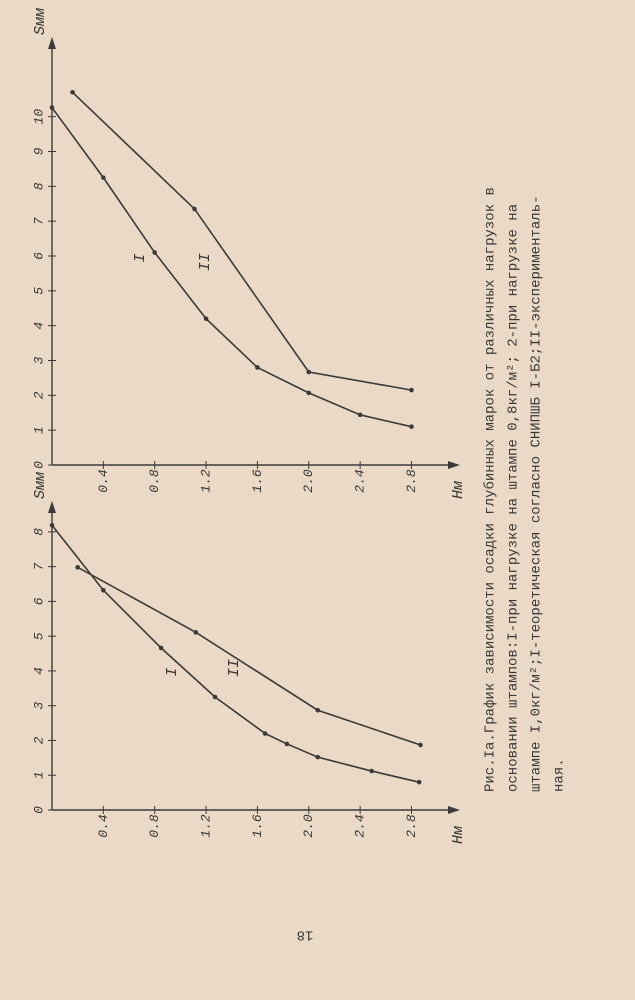  What do you see at coordinates (249, 656) in the screenshot?
I see `series-line` at bounding box center [249, 656].